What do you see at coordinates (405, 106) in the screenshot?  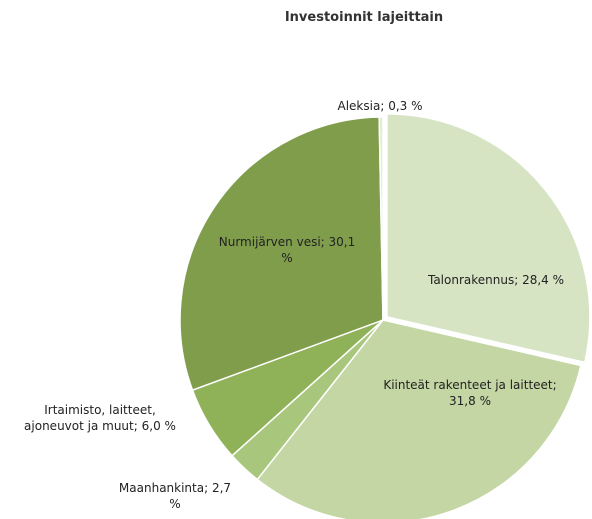 I see `value-label: 0,3 %` at bounding box center [405, 106].